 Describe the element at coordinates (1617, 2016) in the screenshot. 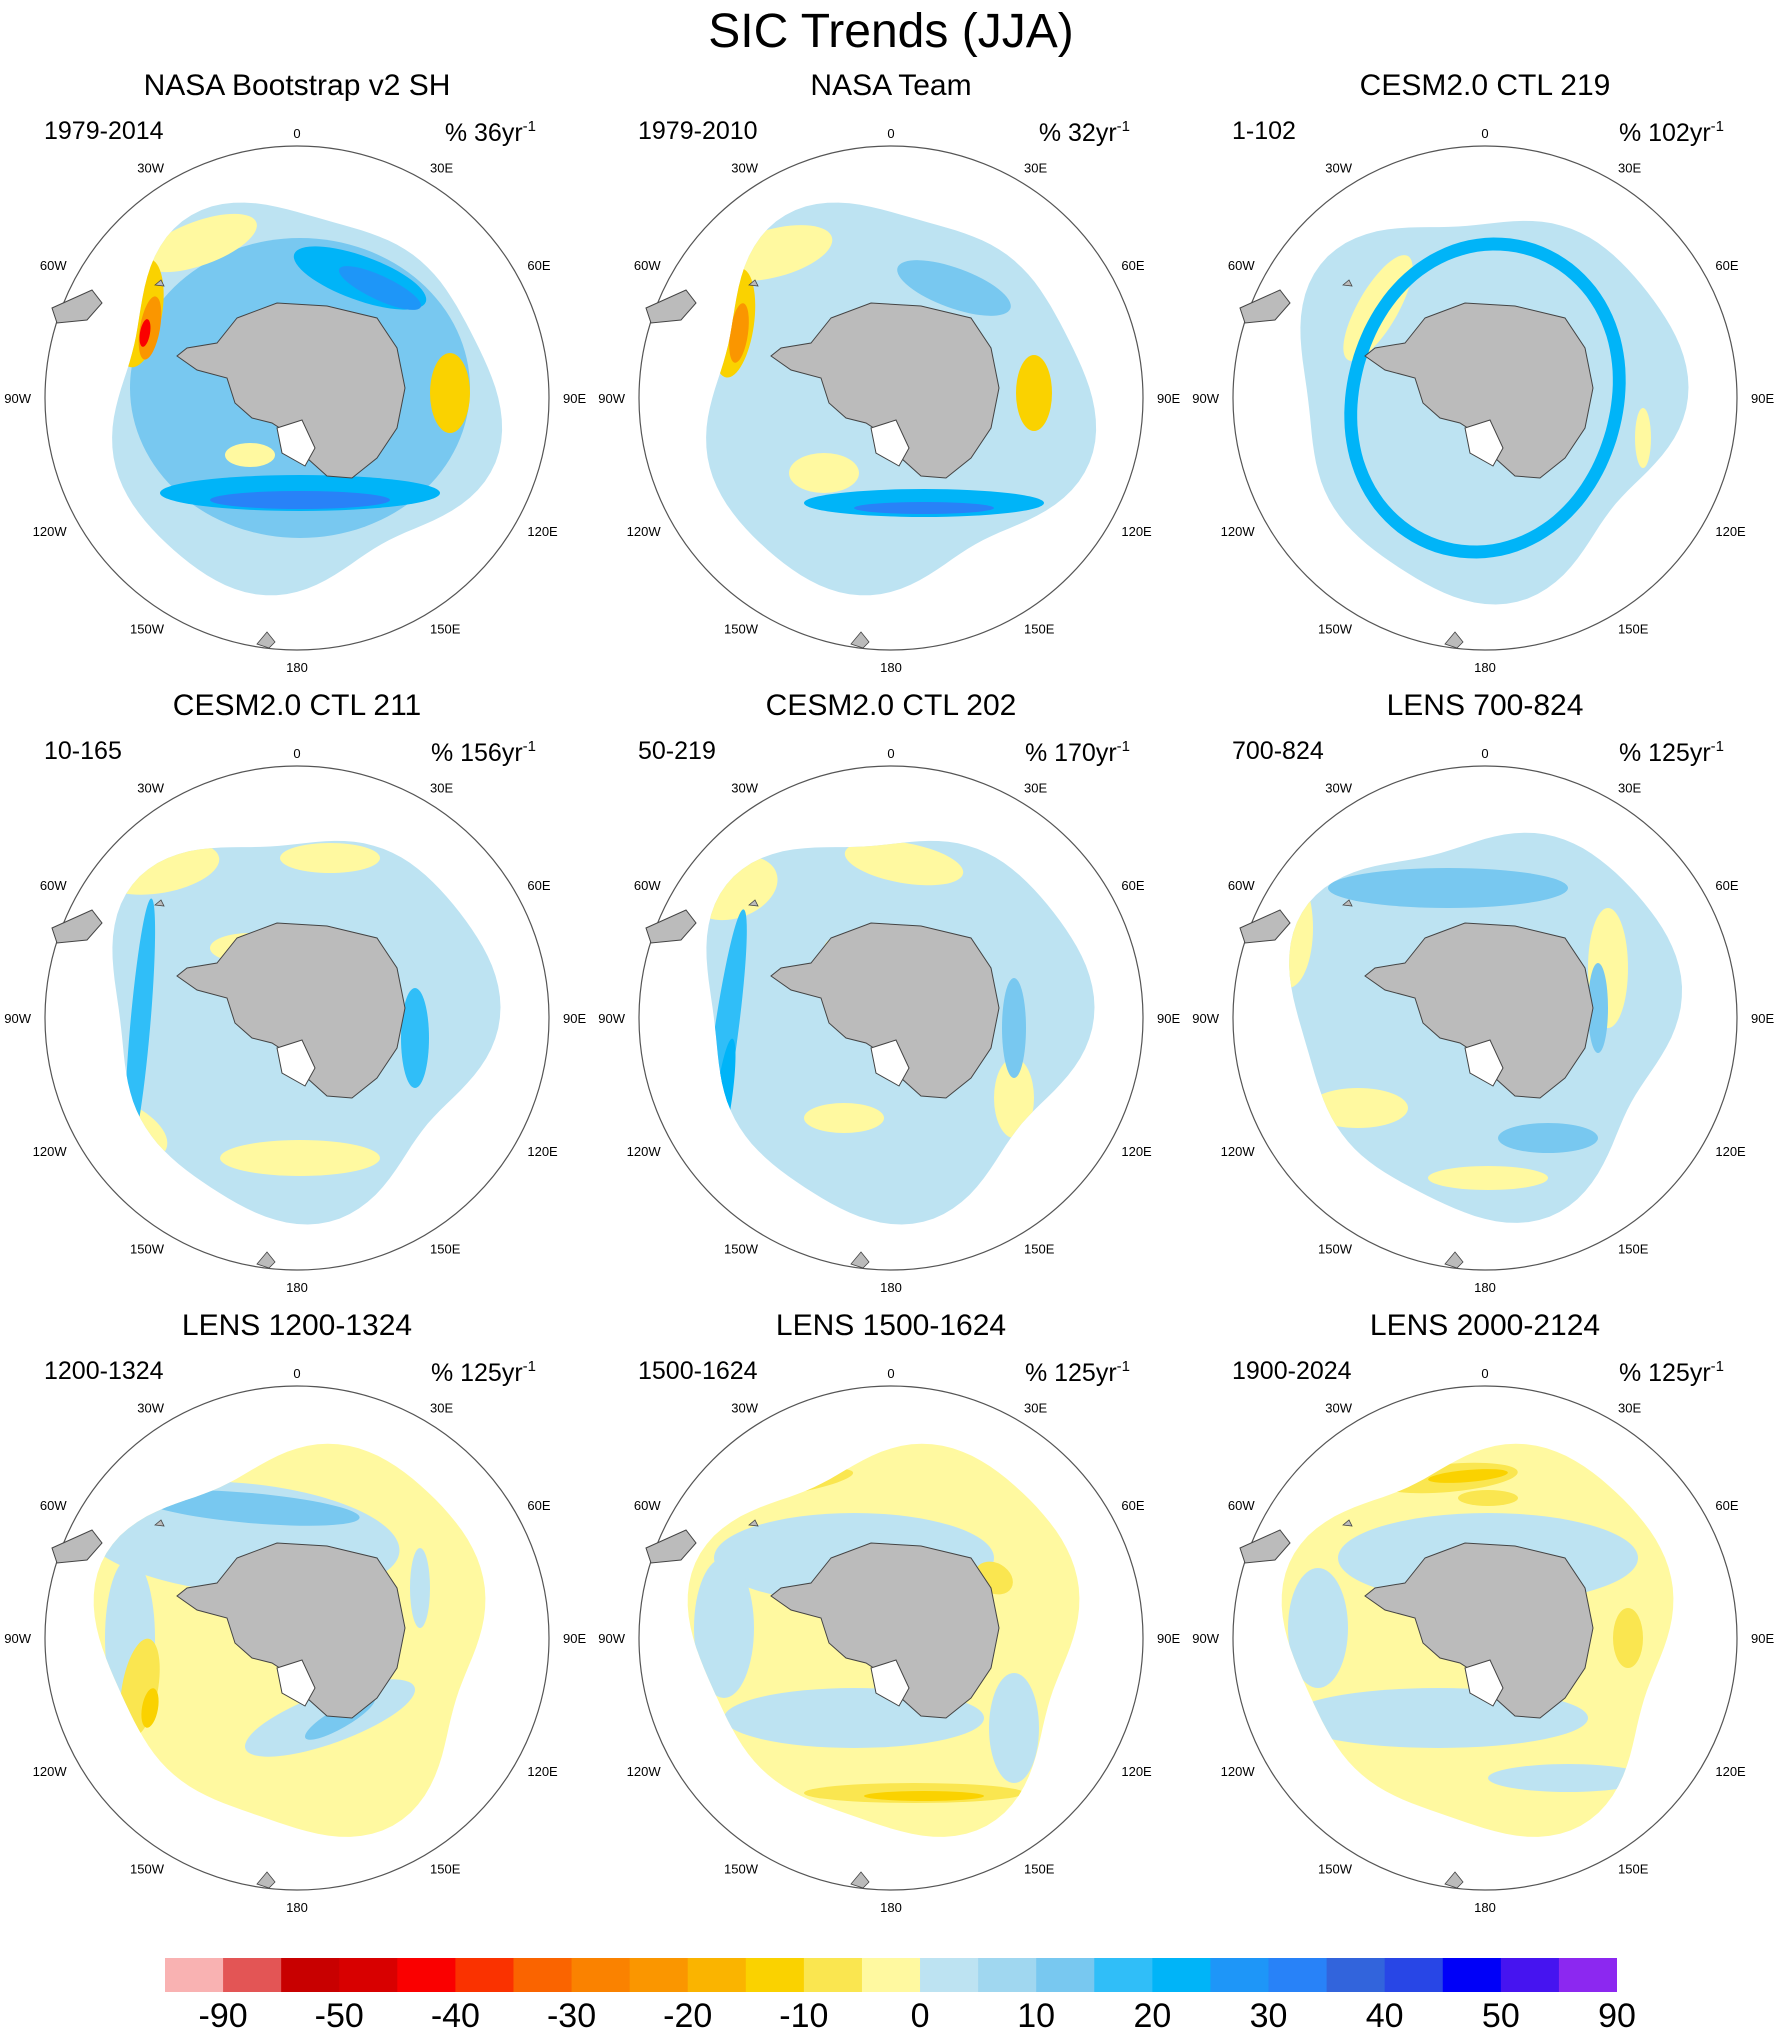

I see `colorbar-tick-label: 90` at that location.